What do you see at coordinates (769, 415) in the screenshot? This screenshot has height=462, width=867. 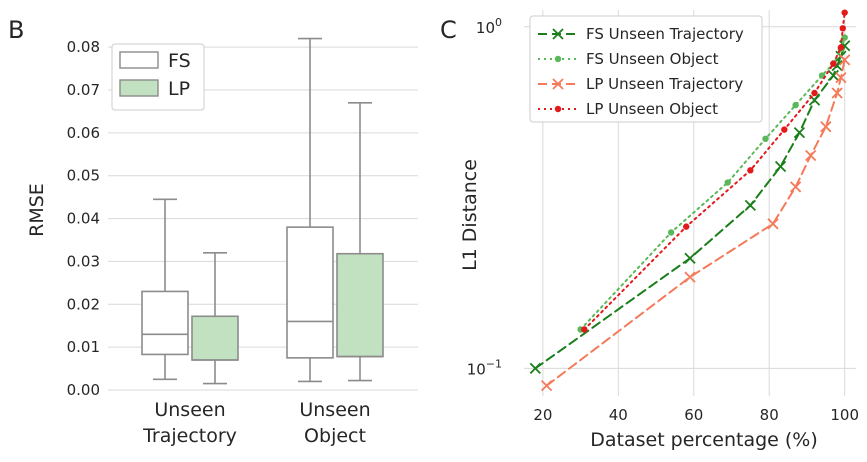 I see `x-tick-label: 80` at bounding box center [769, 415].